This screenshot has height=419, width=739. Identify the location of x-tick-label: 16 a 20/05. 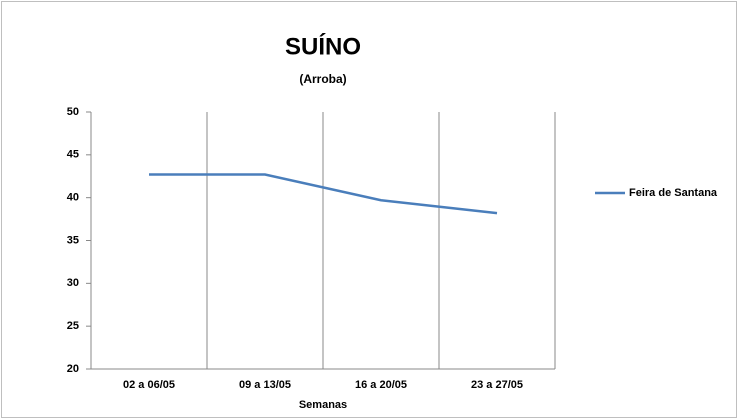
(381, 385).